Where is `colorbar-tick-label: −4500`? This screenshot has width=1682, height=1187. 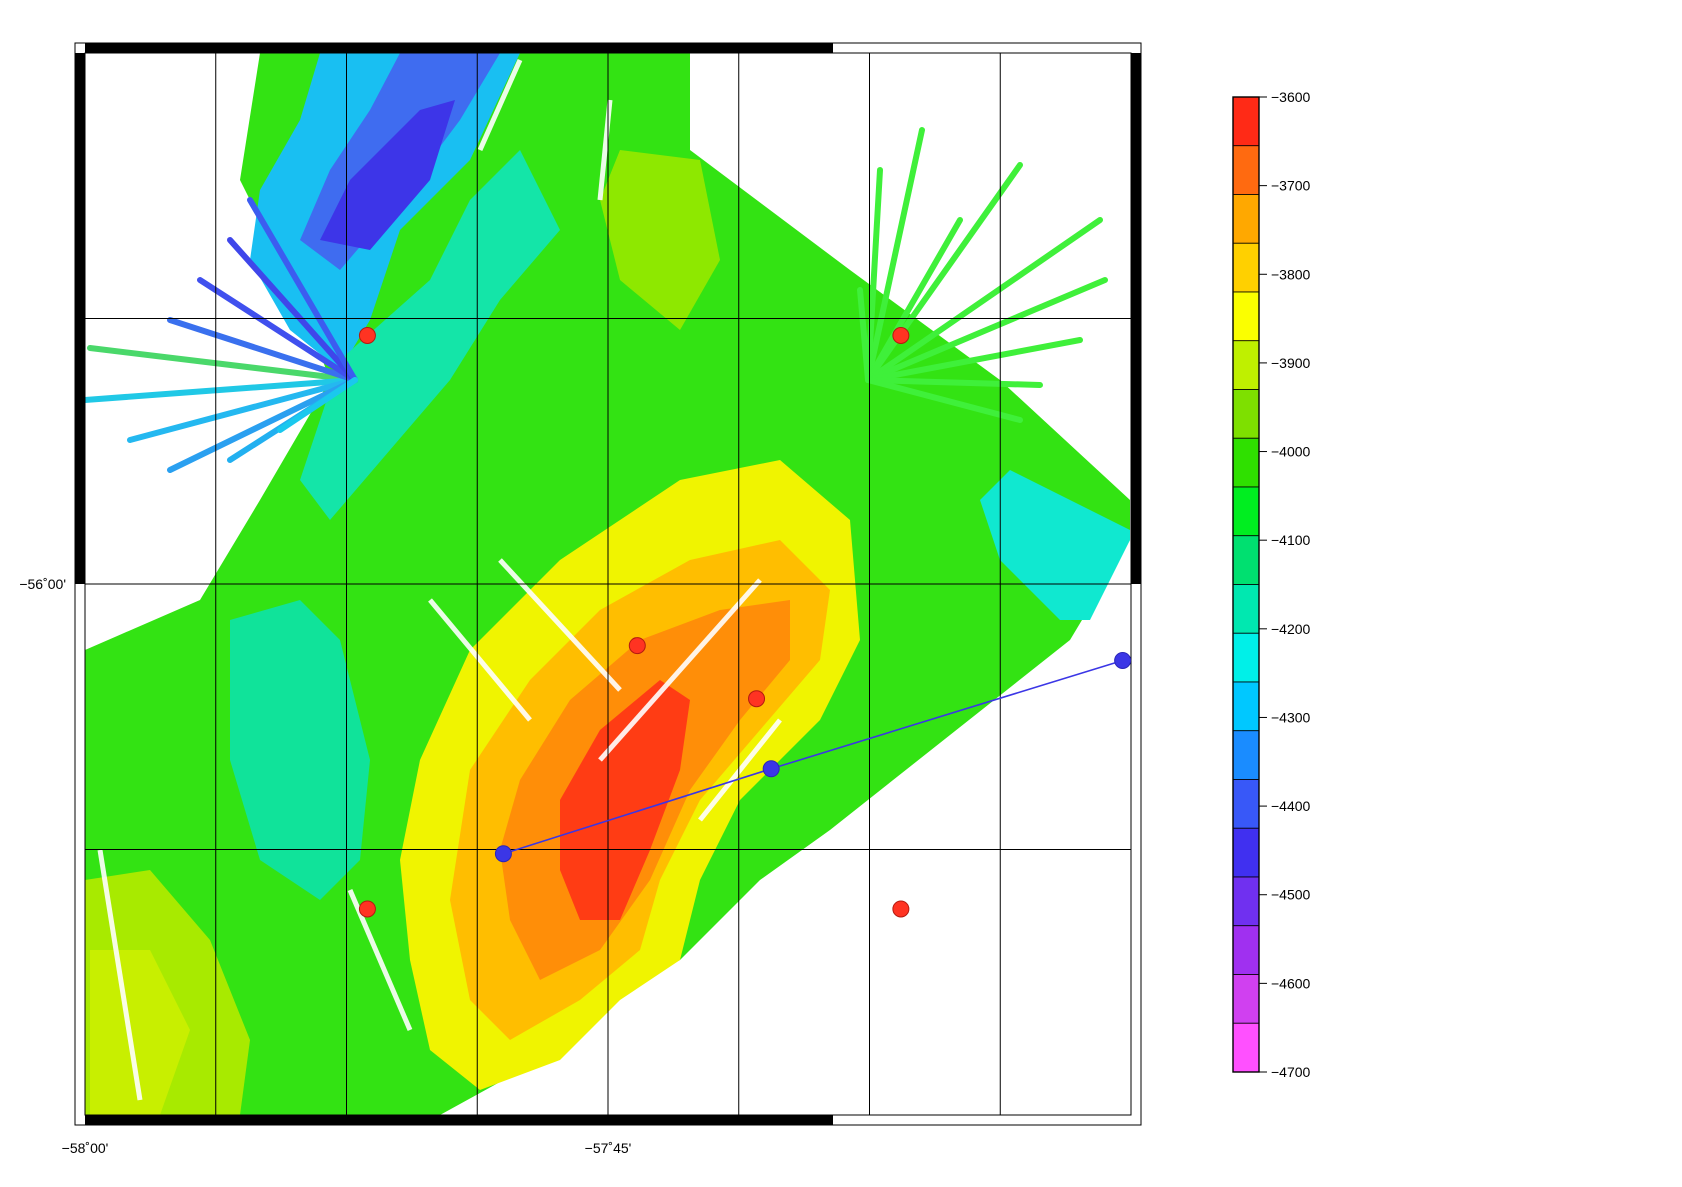 colorbar-tick-label: −4500 is located at coordinates (1291, 895).